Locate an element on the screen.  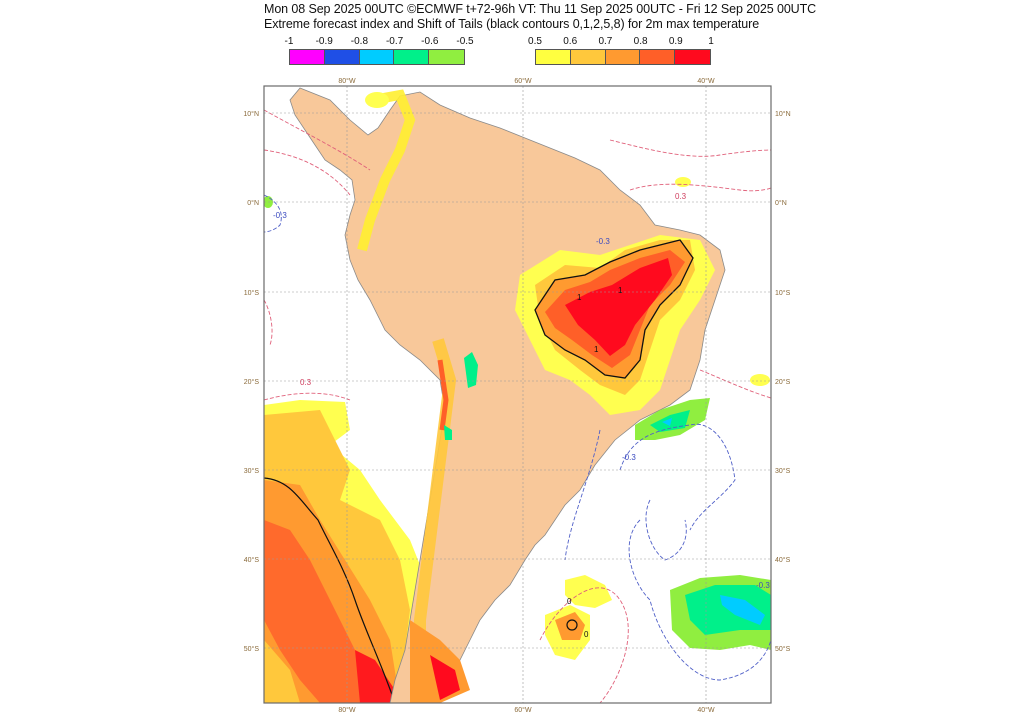
legend-positive-colorbar is located at coordinates (623, 57).